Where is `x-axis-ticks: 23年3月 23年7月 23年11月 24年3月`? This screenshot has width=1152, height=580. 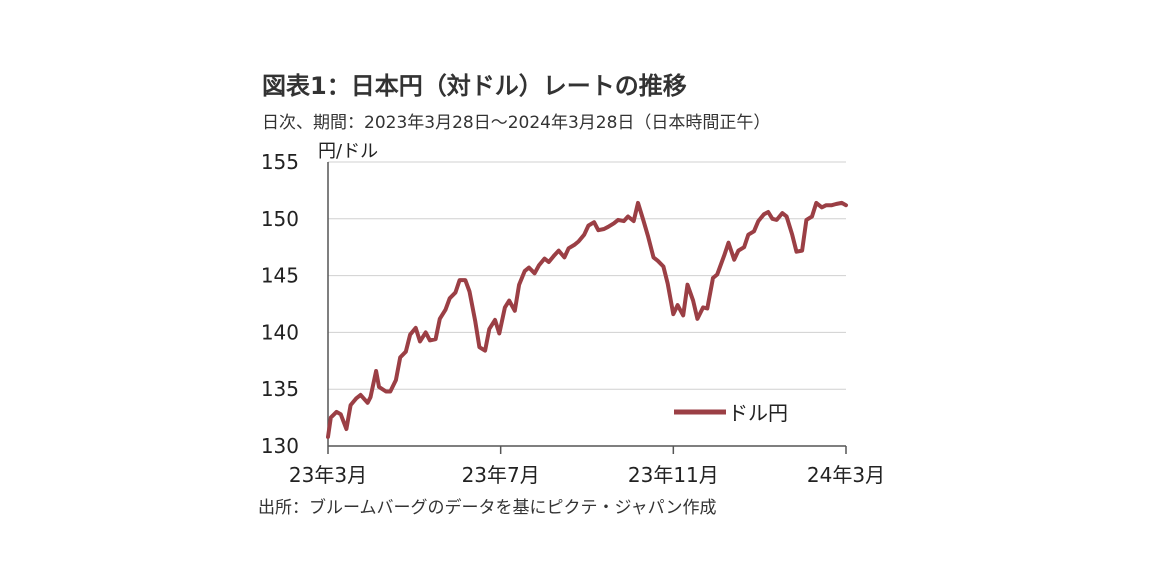 x-axis-ticks: 23年3月 23年7月 23年11月 24年3月 is located at coordinates (587, 466).